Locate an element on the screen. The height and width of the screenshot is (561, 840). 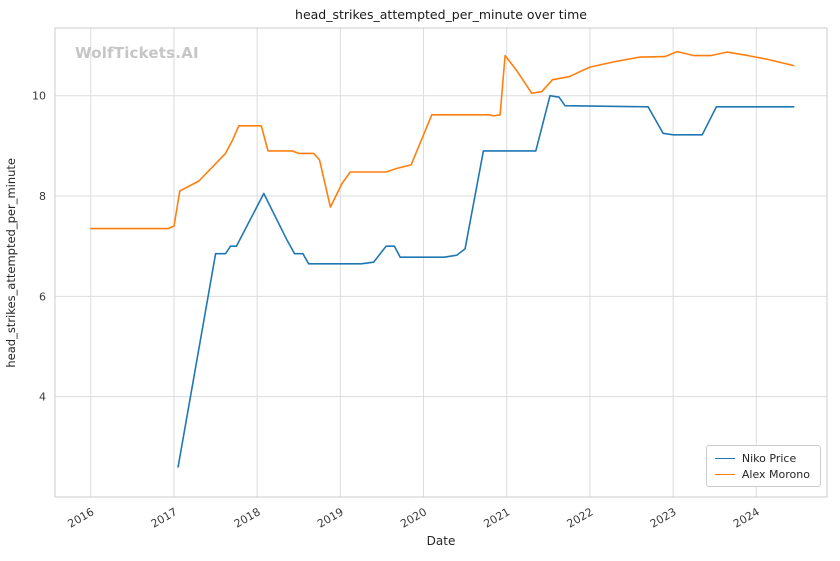
legend-label: Niko Price is located at coordinates (769, 458).